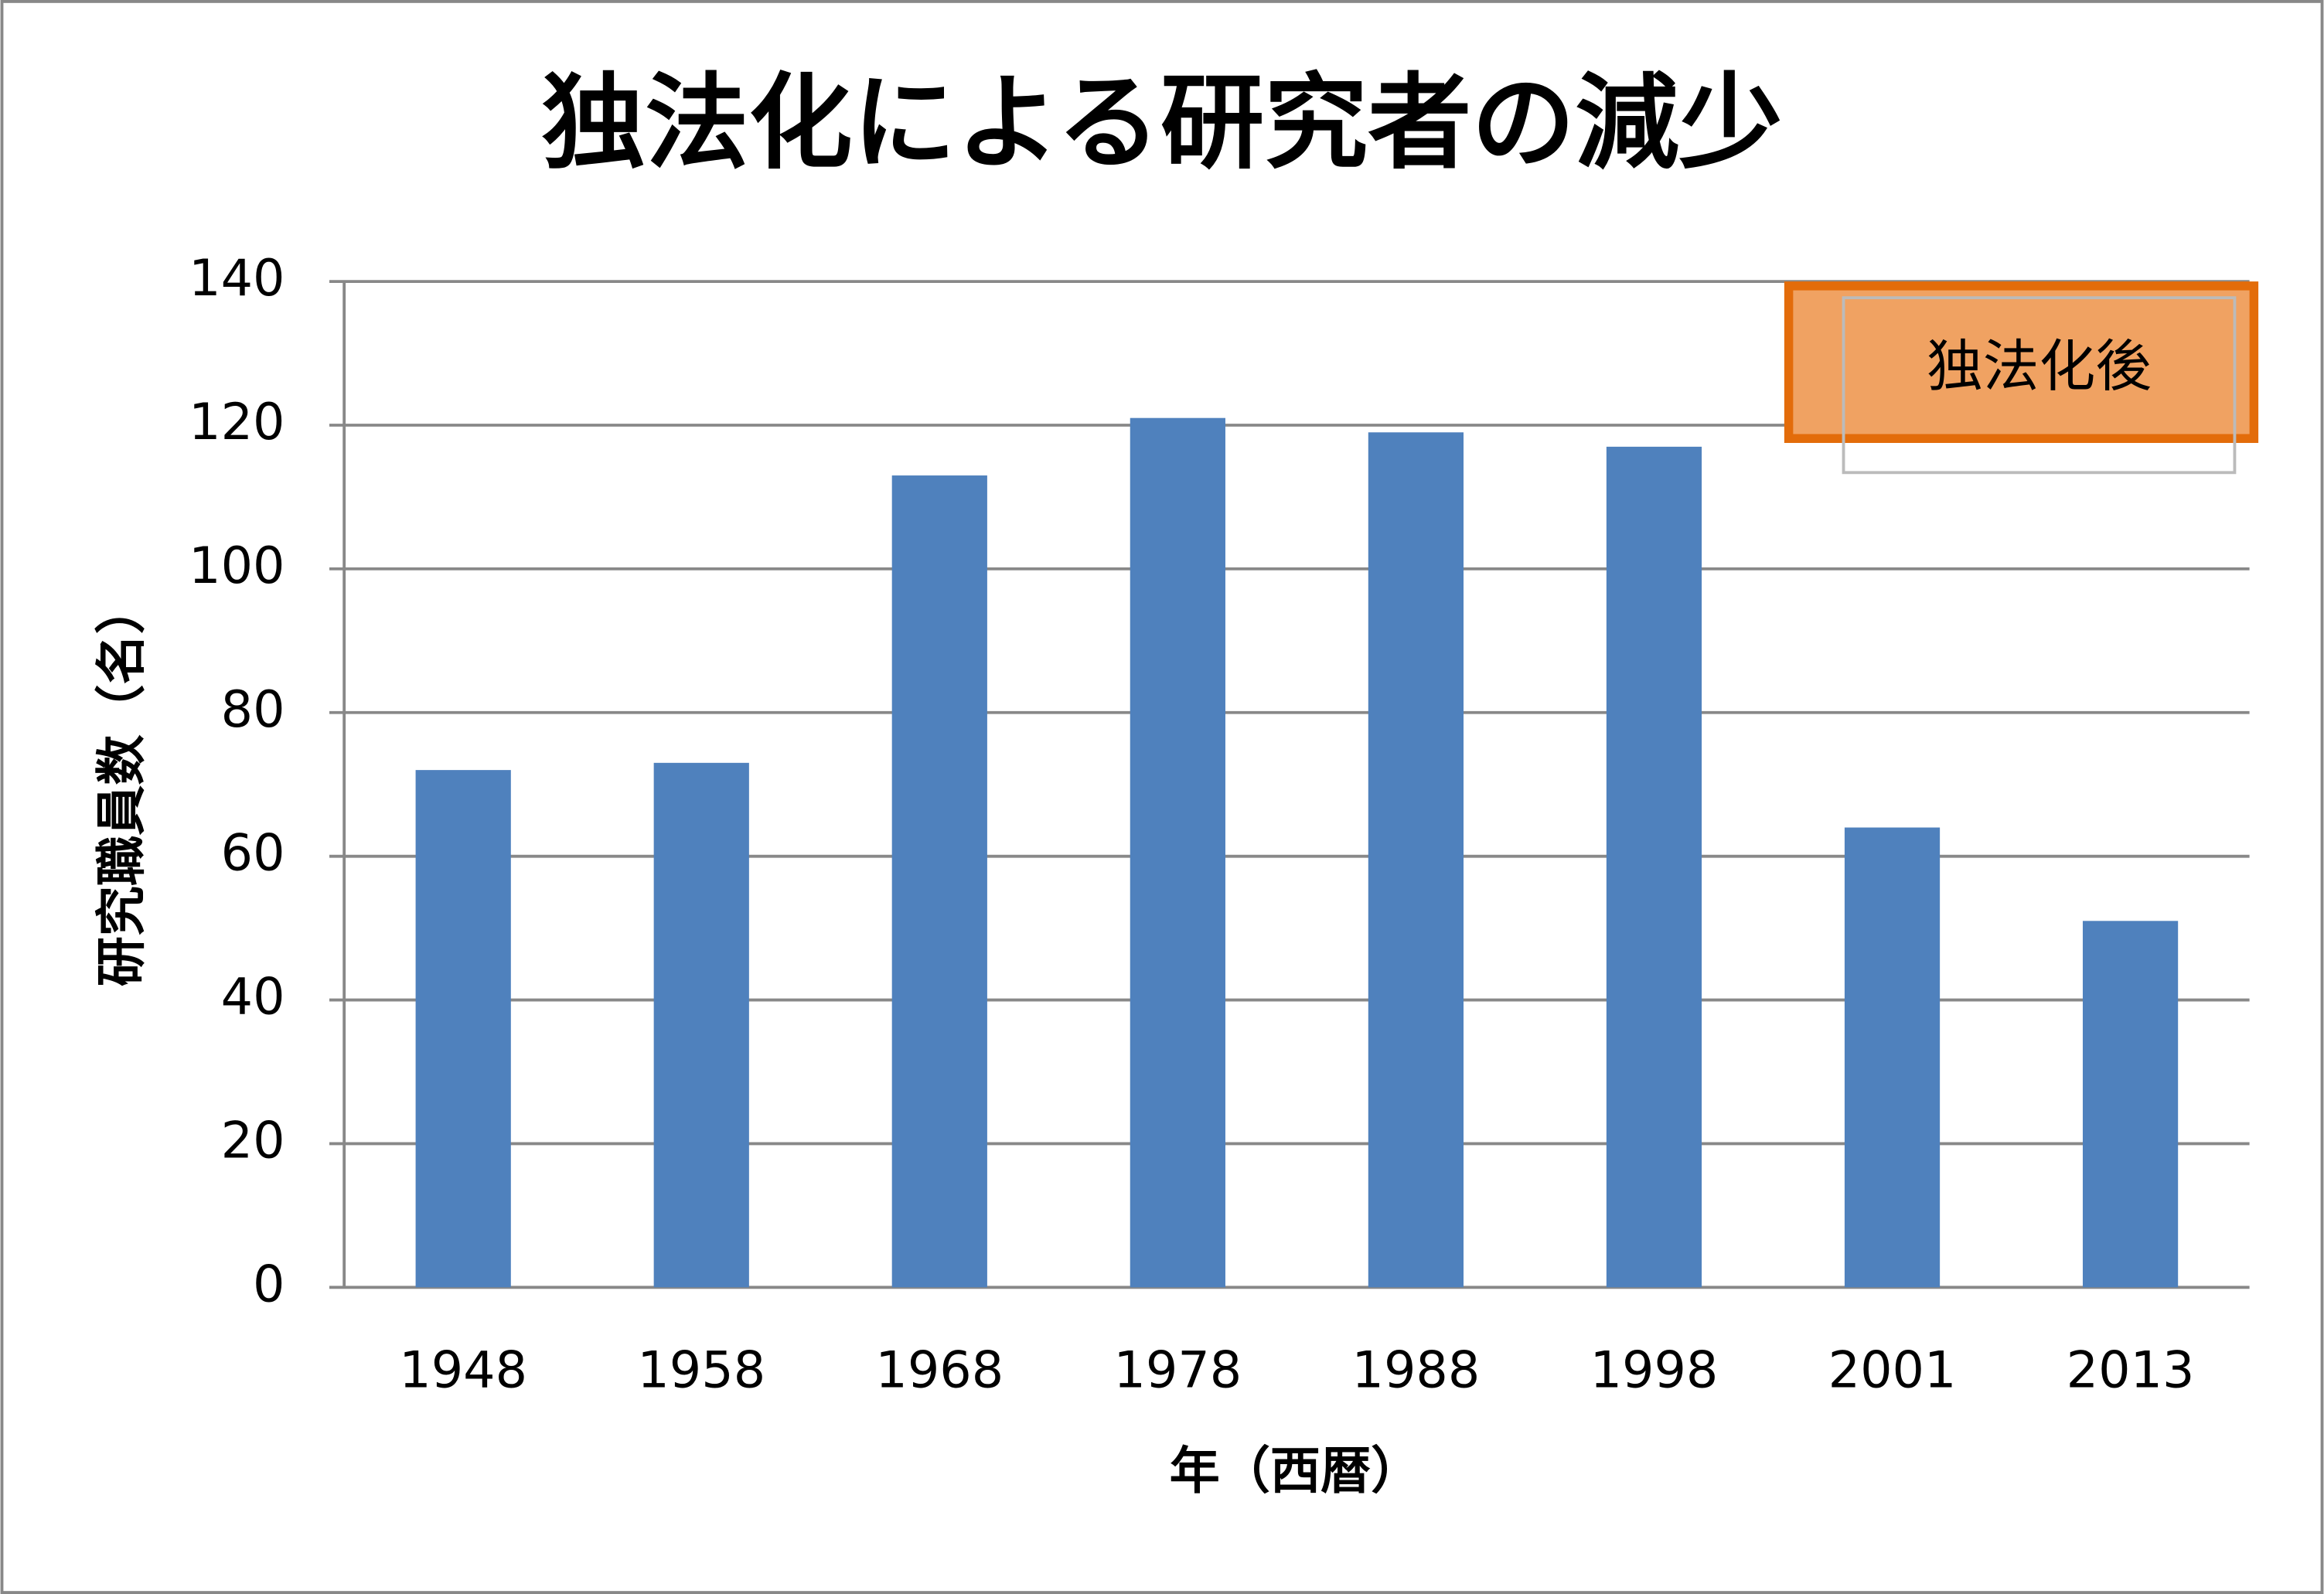 This screenshot has width=2324, height=1594. Describe the element at coordinates (1654, 1371) in the screenshot. I see `x-tick-label: 1998` at that location.